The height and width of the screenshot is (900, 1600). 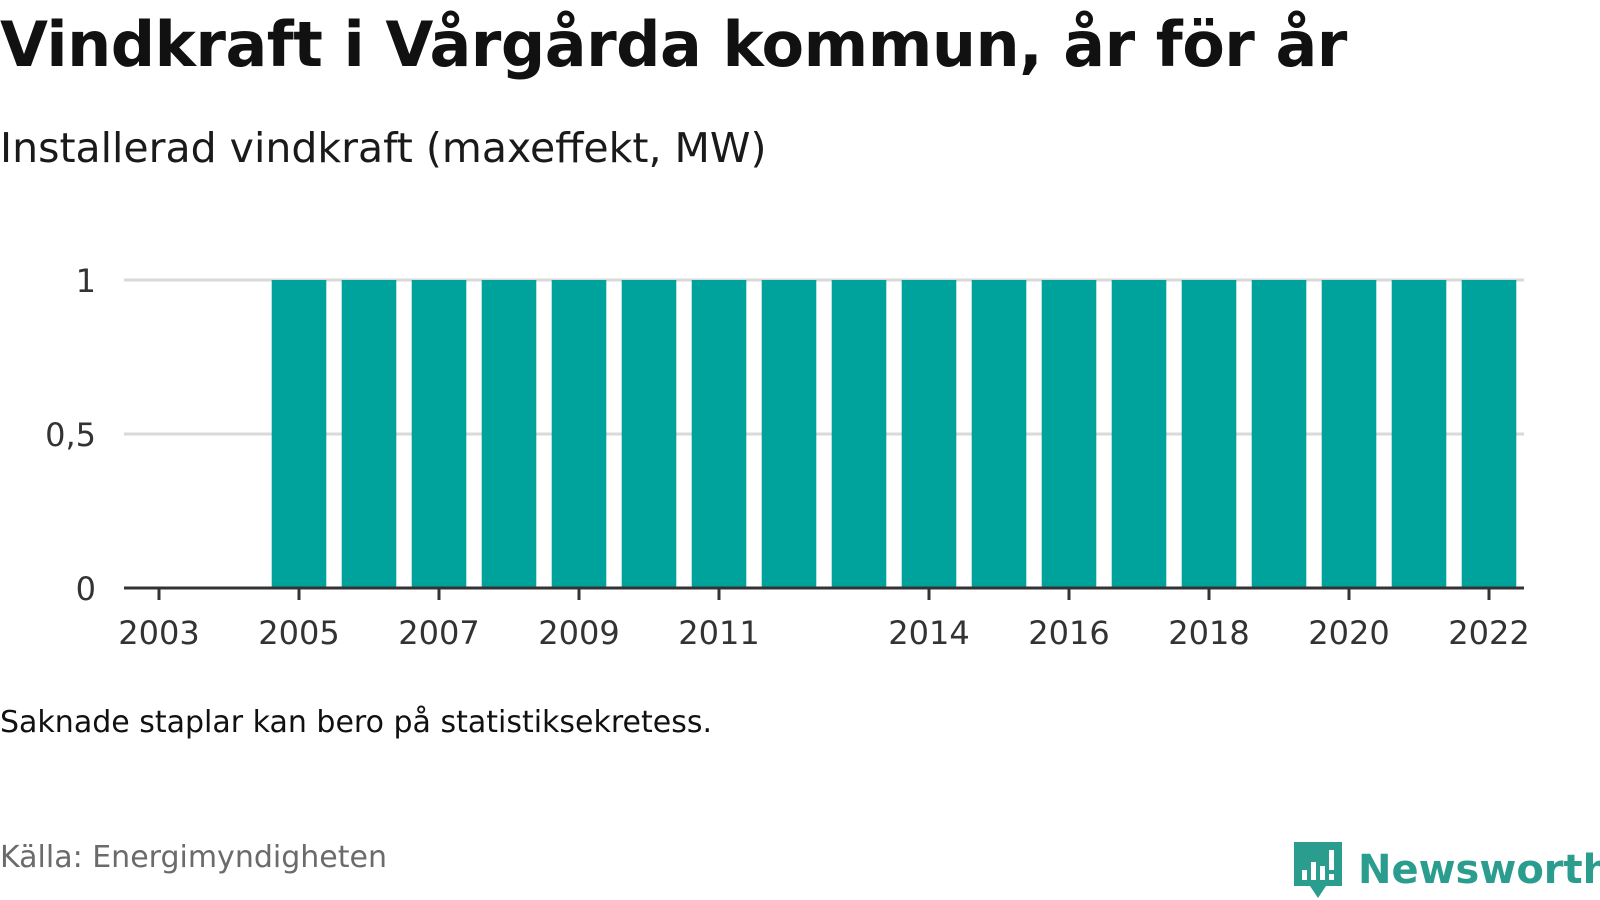 What do you see at coordinates (578, 633) in the screenshot?
I see `x-tick-label: 2009` at bounding box center [578, 633].